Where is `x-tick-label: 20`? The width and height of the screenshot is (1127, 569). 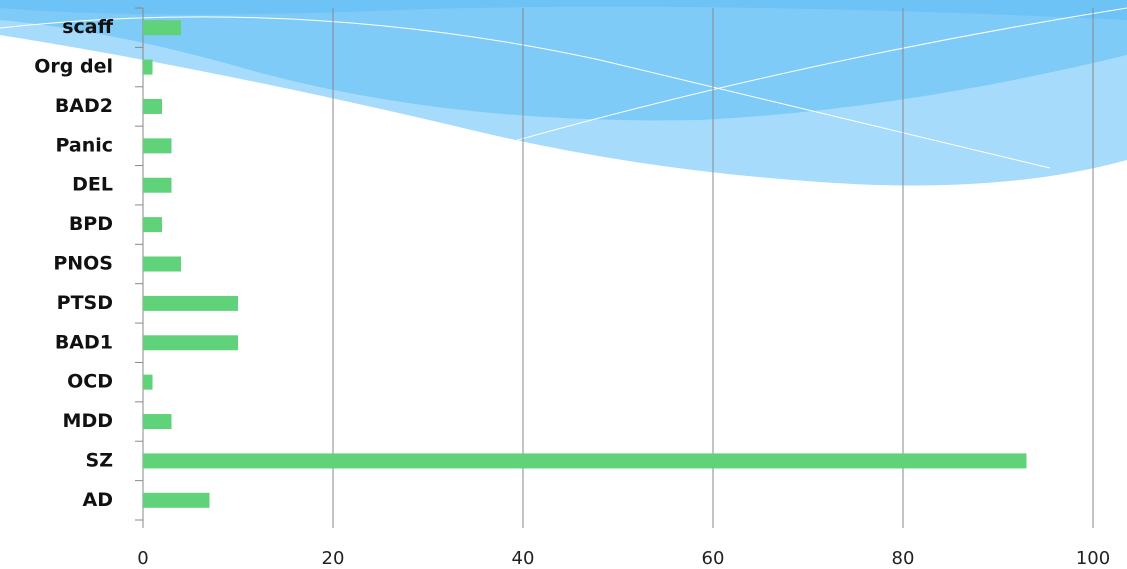 x-tick-label: 20 is located at coordinates (333, 558).